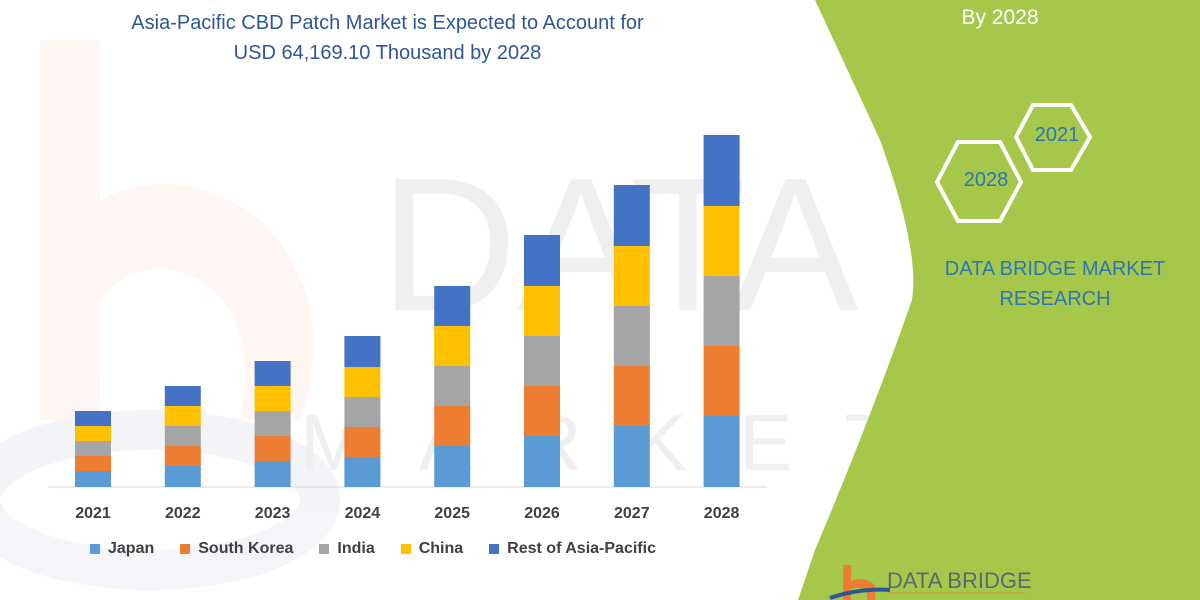  Describe the element at coordinates (721, 311) in the screenshot. I see `bar-2028-india` at that location.